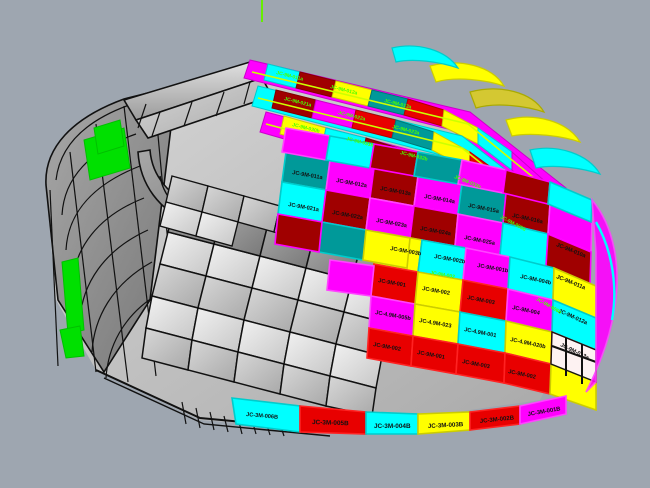  I want to click on hull-keel-line-inner, so click(217, 407).